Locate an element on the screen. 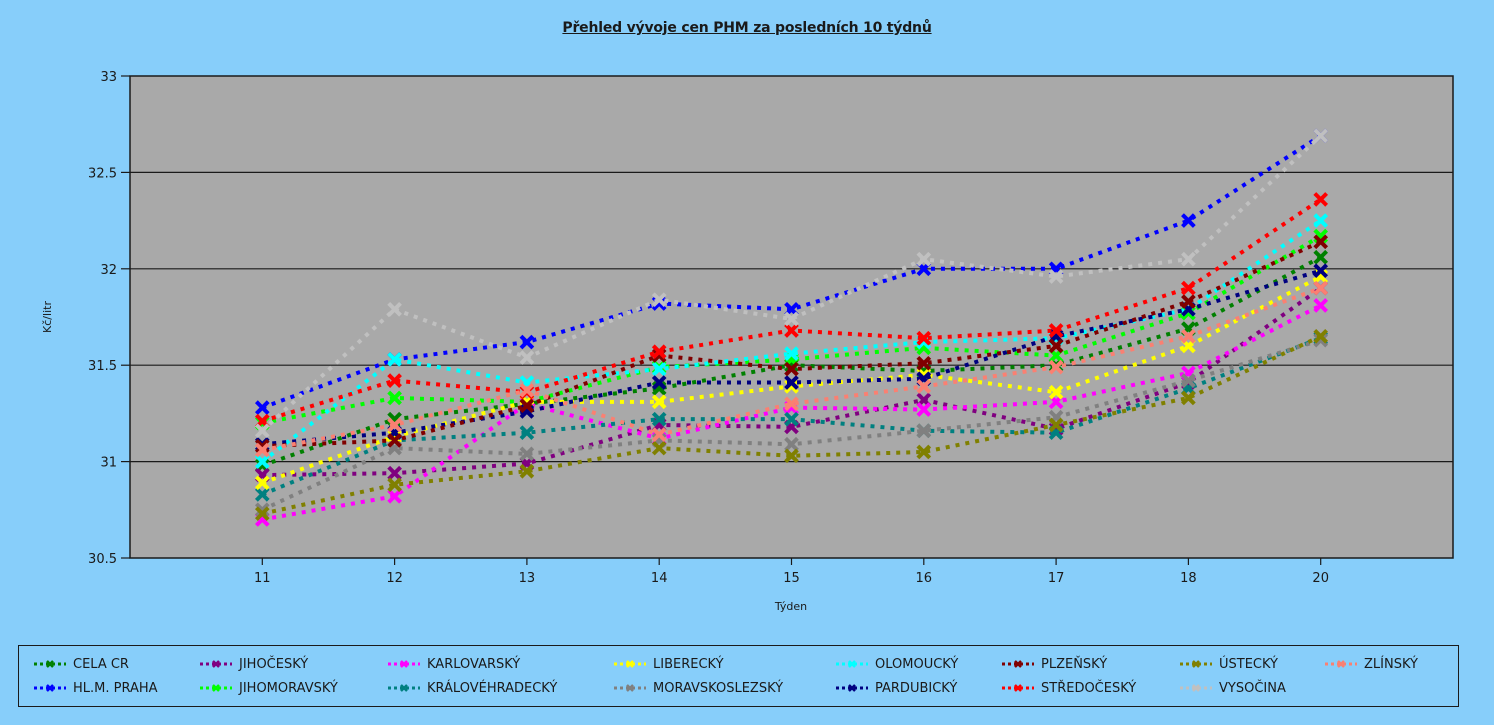 The width and height of the screenshot is (1494, 725). y-tick-label: 31.5 is located at coordinates (102, 366).